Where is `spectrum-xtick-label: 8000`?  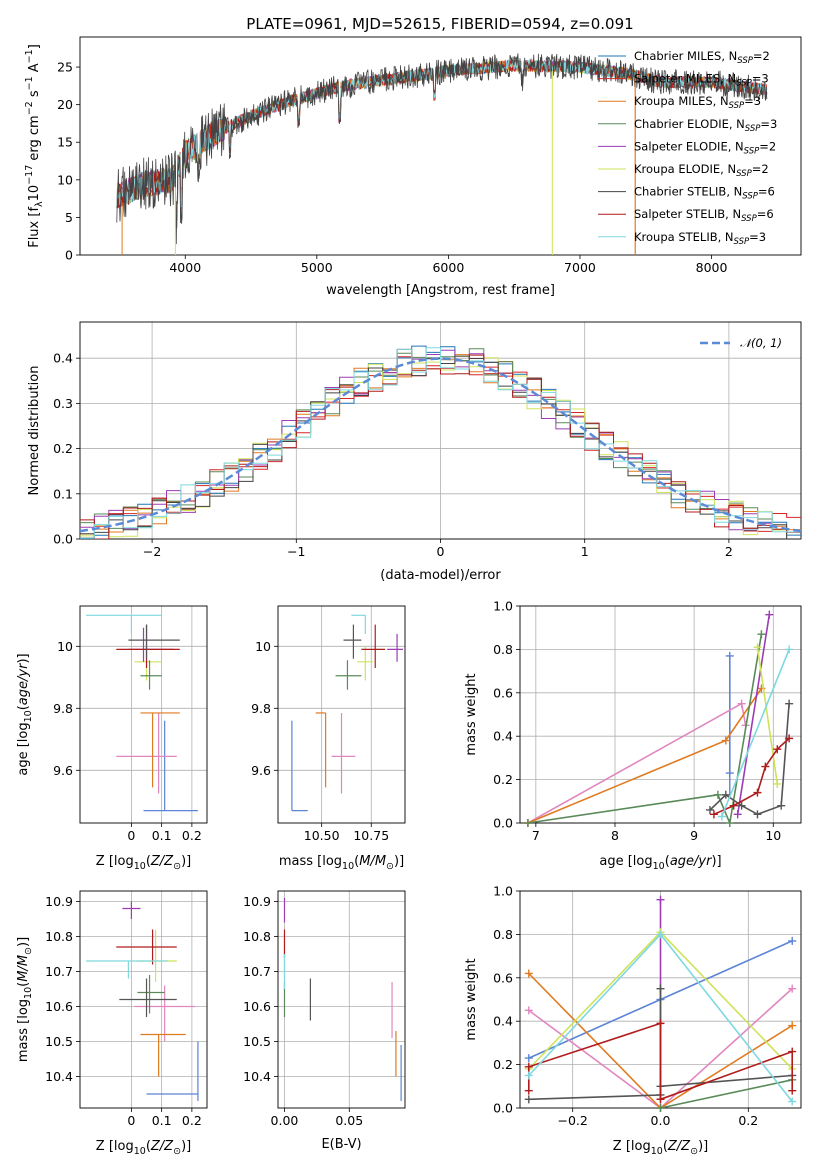
spectrum-xtick-label: 8000 is located at coordinates (712, 267).